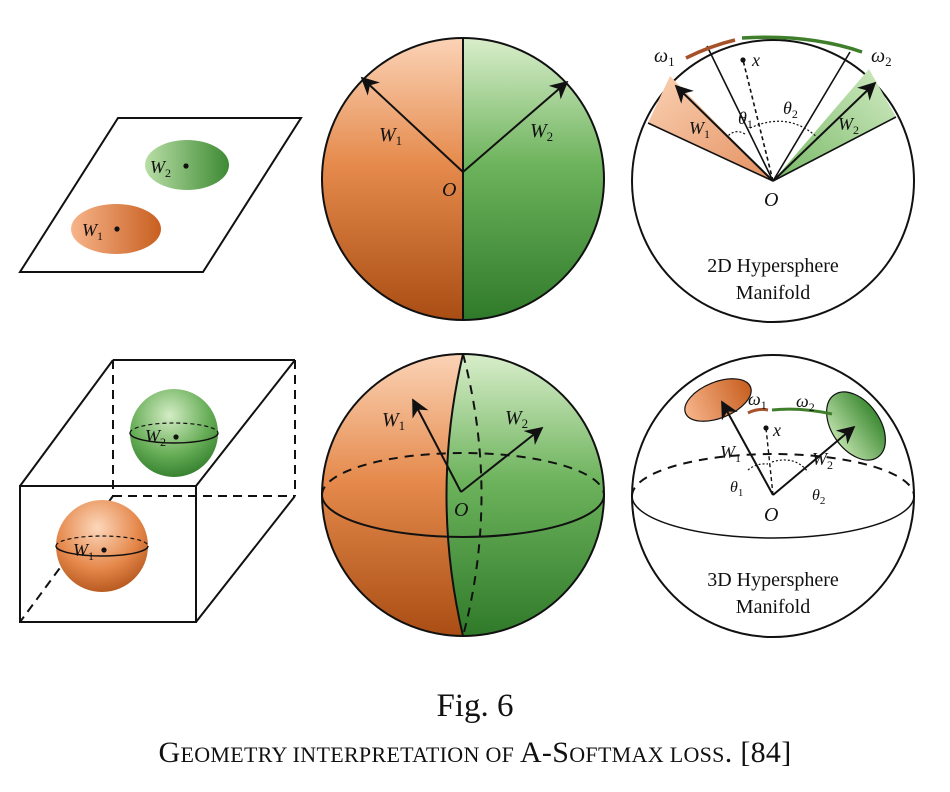  I want to click on panel-box-3d: W2 W1, so click(157, 491).